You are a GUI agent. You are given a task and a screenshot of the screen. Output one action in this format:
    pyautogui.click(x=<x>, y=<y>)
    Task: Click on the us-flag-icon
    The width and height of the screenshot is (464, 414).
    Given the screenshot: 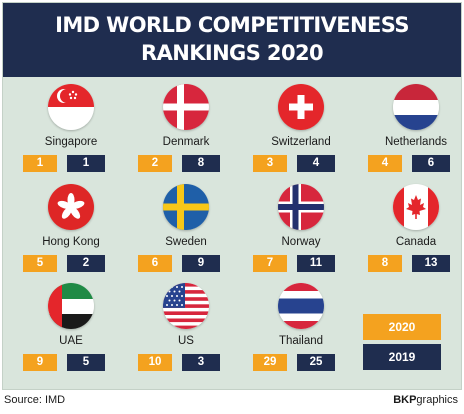 What is the action you would take?
    pyautogui.click(x=186, y=306)
    